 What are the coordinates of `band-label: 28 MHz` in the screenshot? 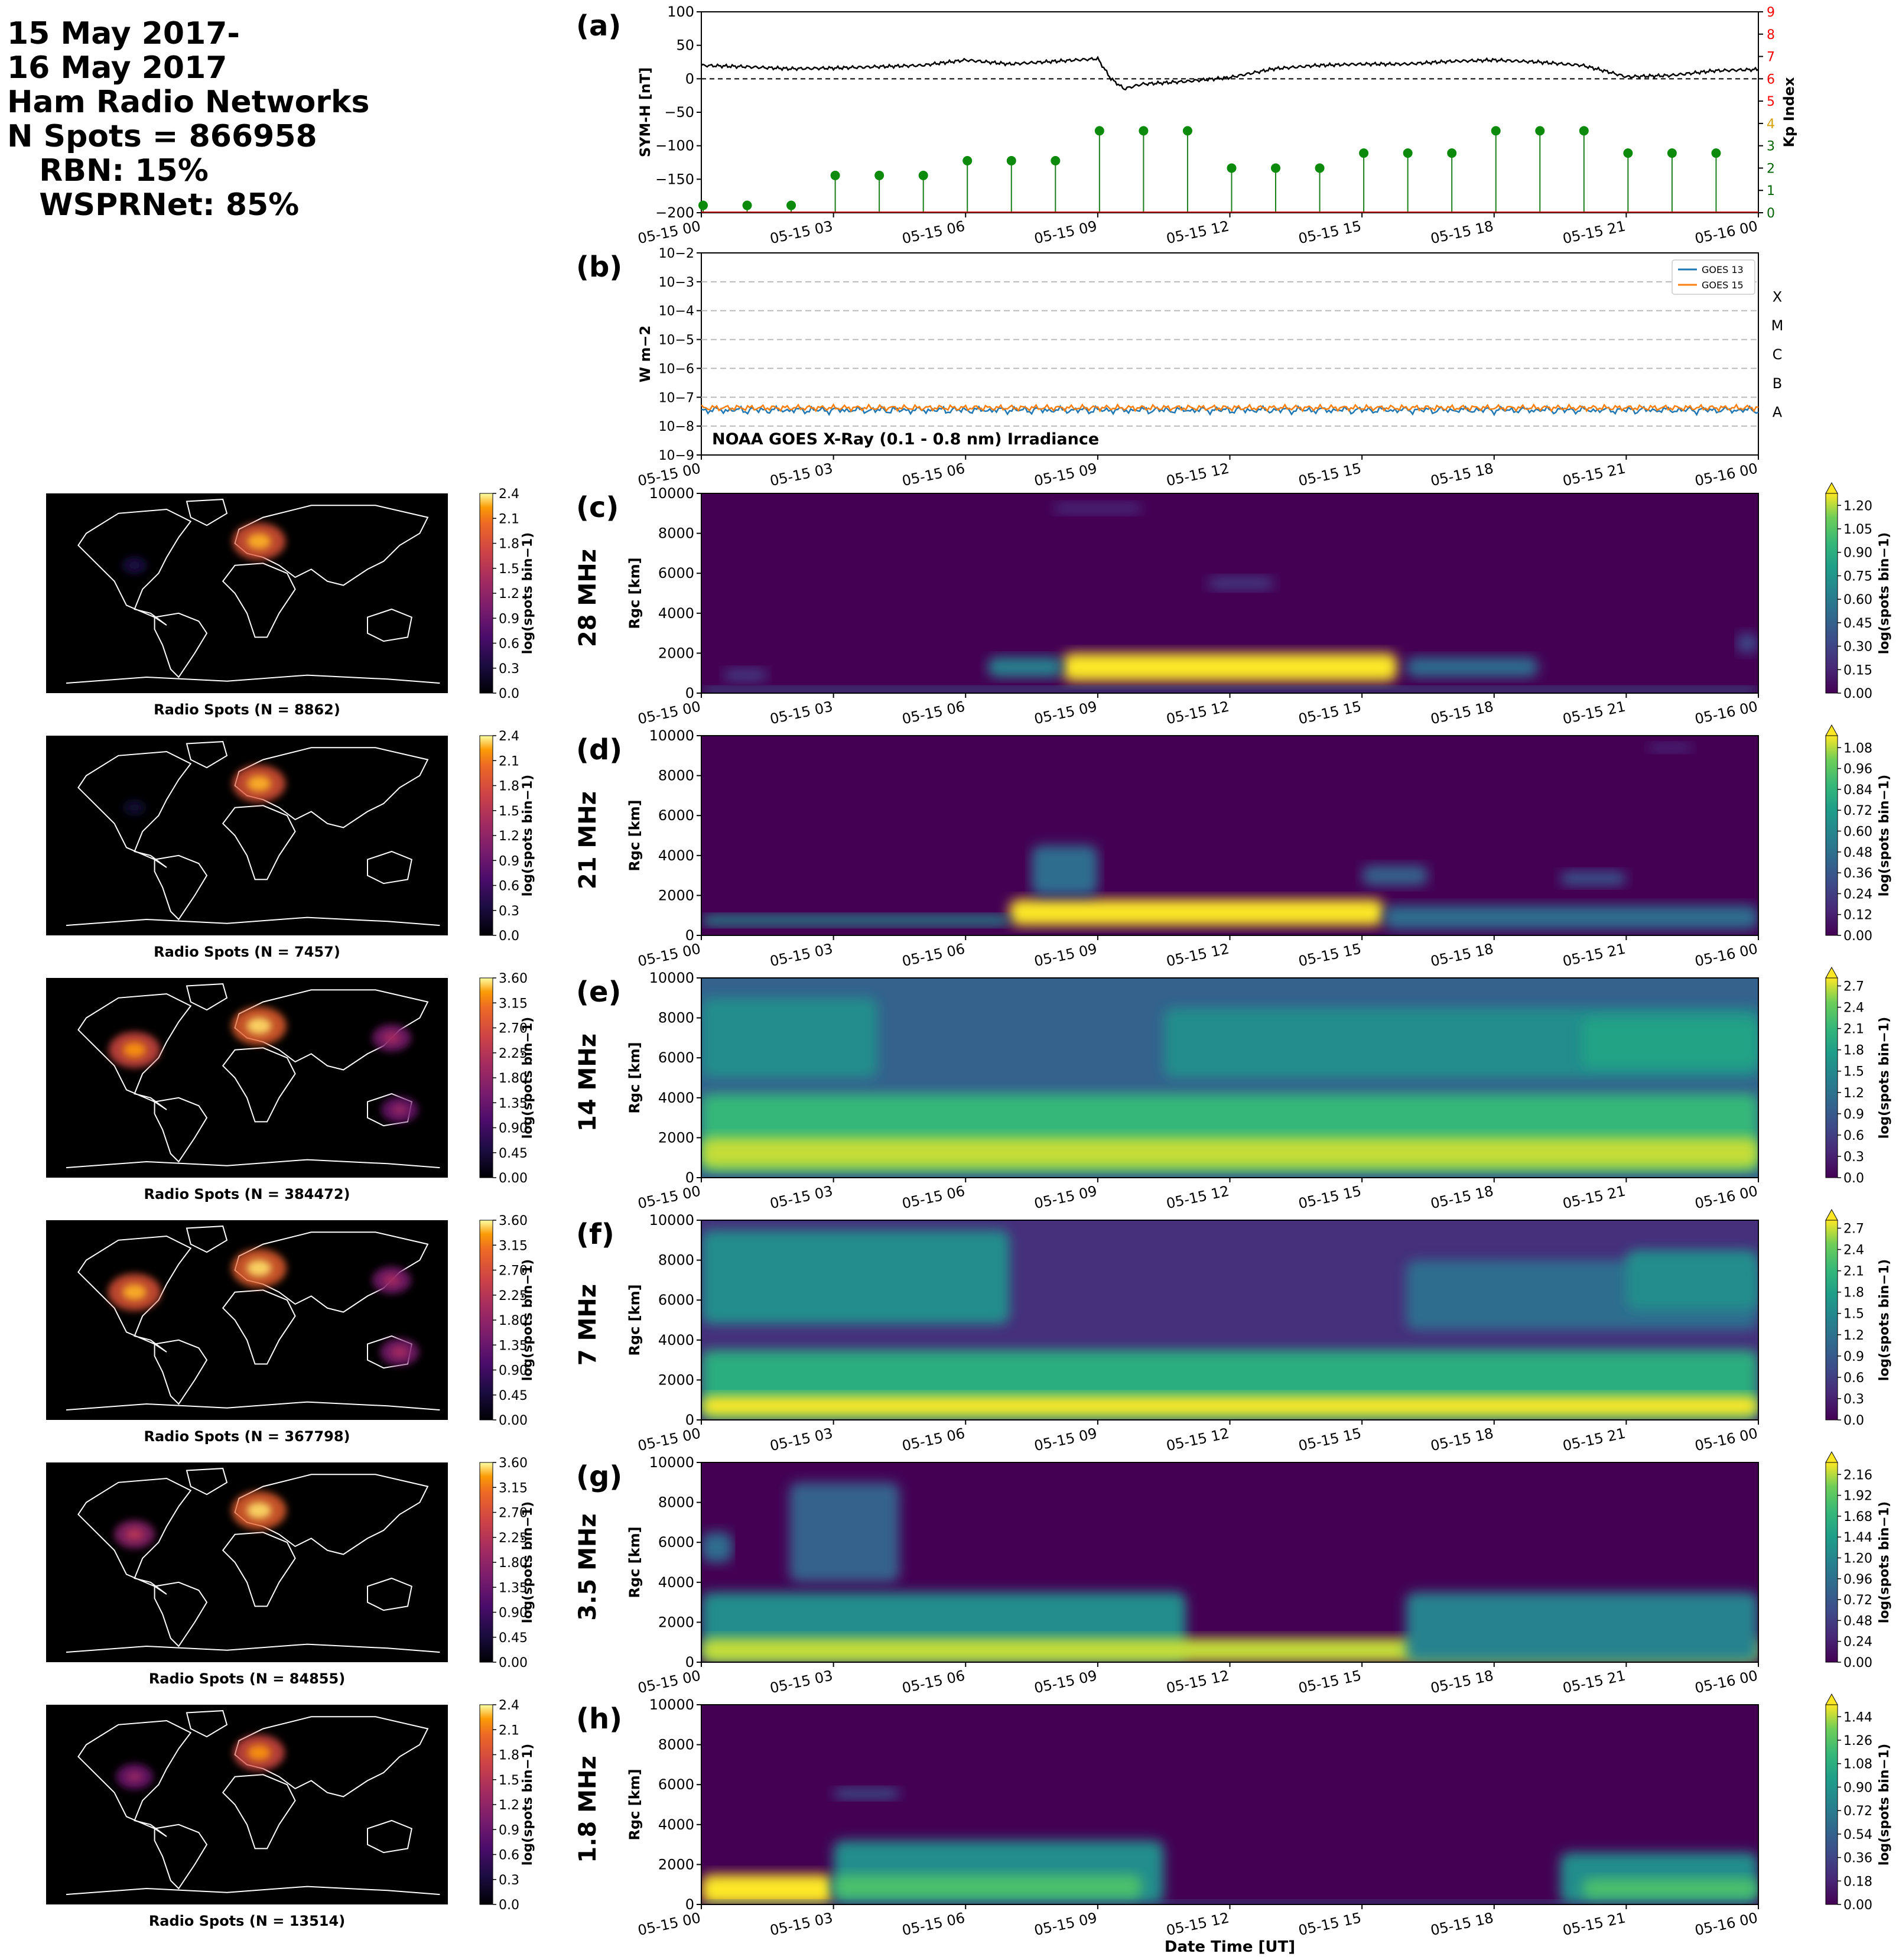 It's located at (587, 598).